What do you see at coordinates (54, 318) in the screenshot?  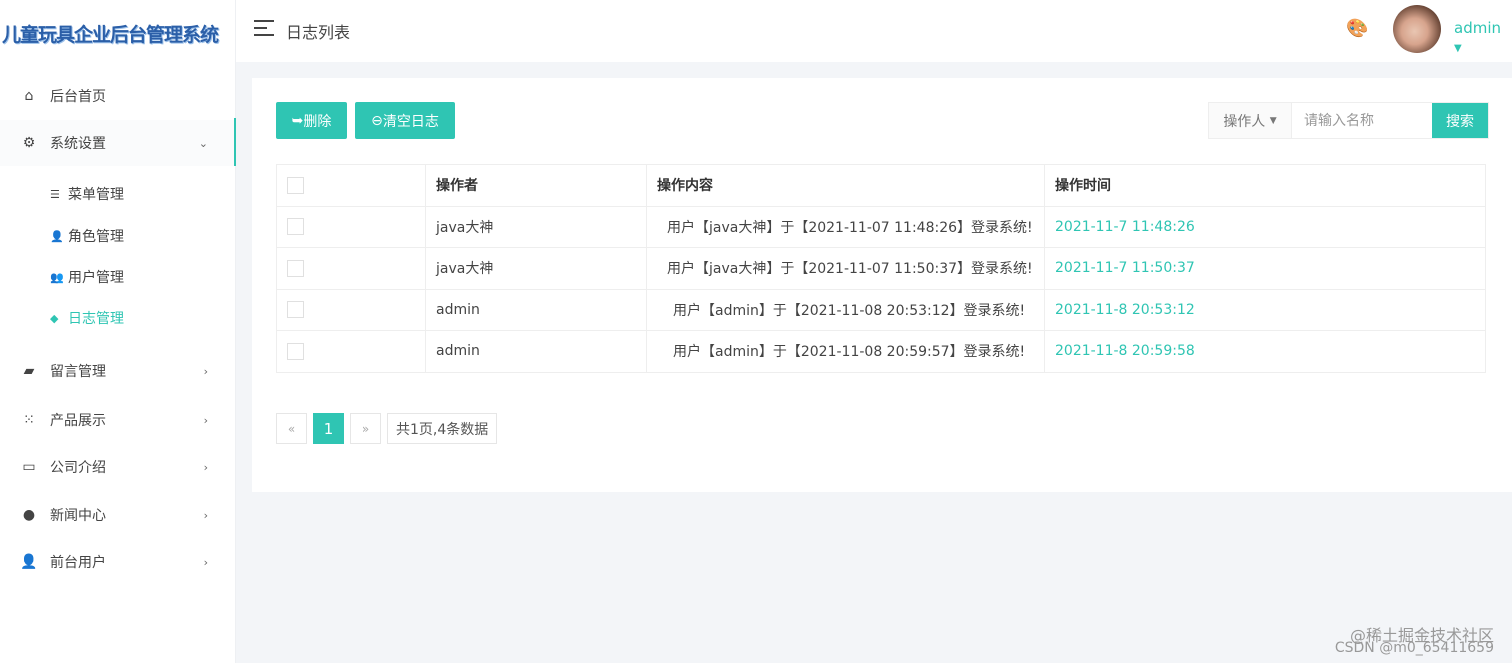 I see `tag-icon: ◆` at bounding box center [54, 318].